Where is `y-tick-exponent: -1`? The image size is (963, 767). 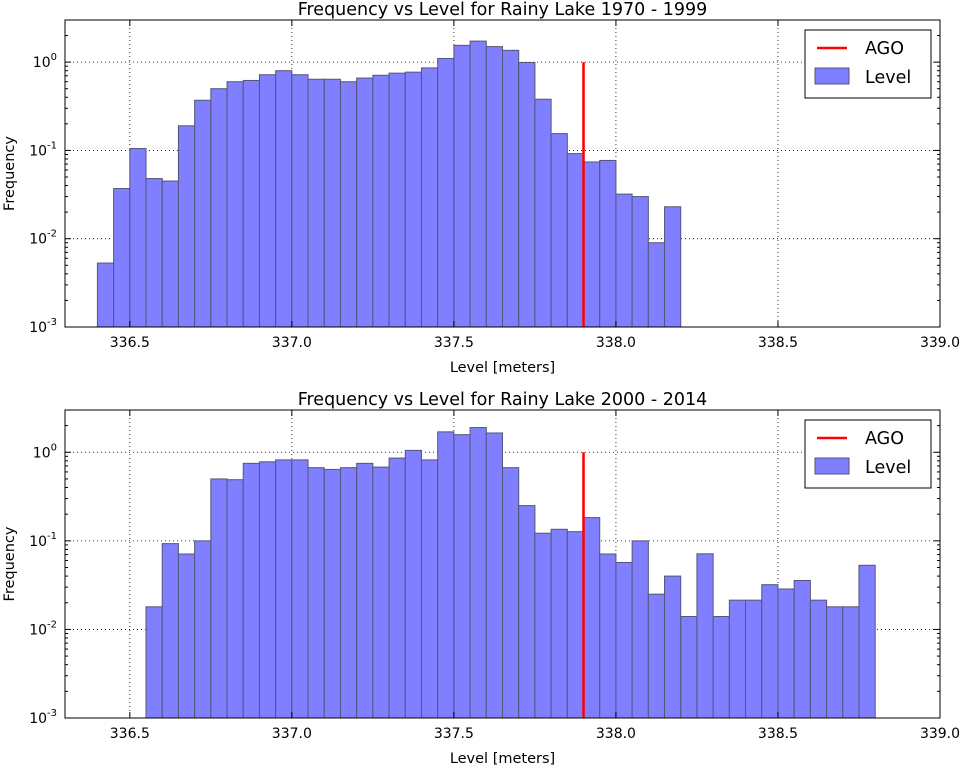
y-tick-exponent: -1 is located at coordinates (52, 536).